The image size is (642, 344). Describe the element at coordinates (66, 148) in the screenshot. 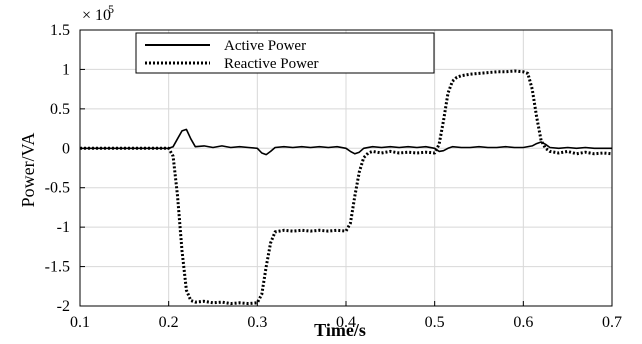

I see `y-tick-label: 0` at that location.